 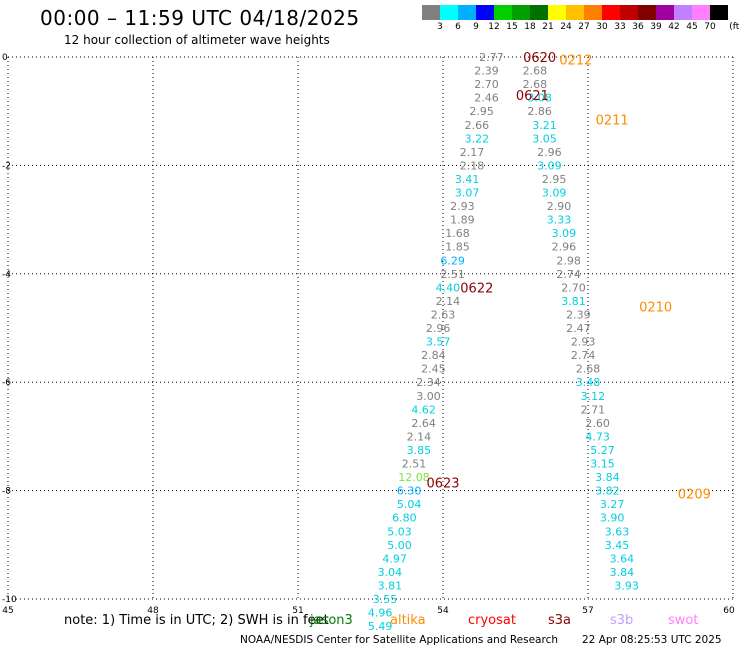 What do you see at coordinates (443, 611) in the screenshot?
I see `x-tick-label: 54` at bounding box center [443, 611].